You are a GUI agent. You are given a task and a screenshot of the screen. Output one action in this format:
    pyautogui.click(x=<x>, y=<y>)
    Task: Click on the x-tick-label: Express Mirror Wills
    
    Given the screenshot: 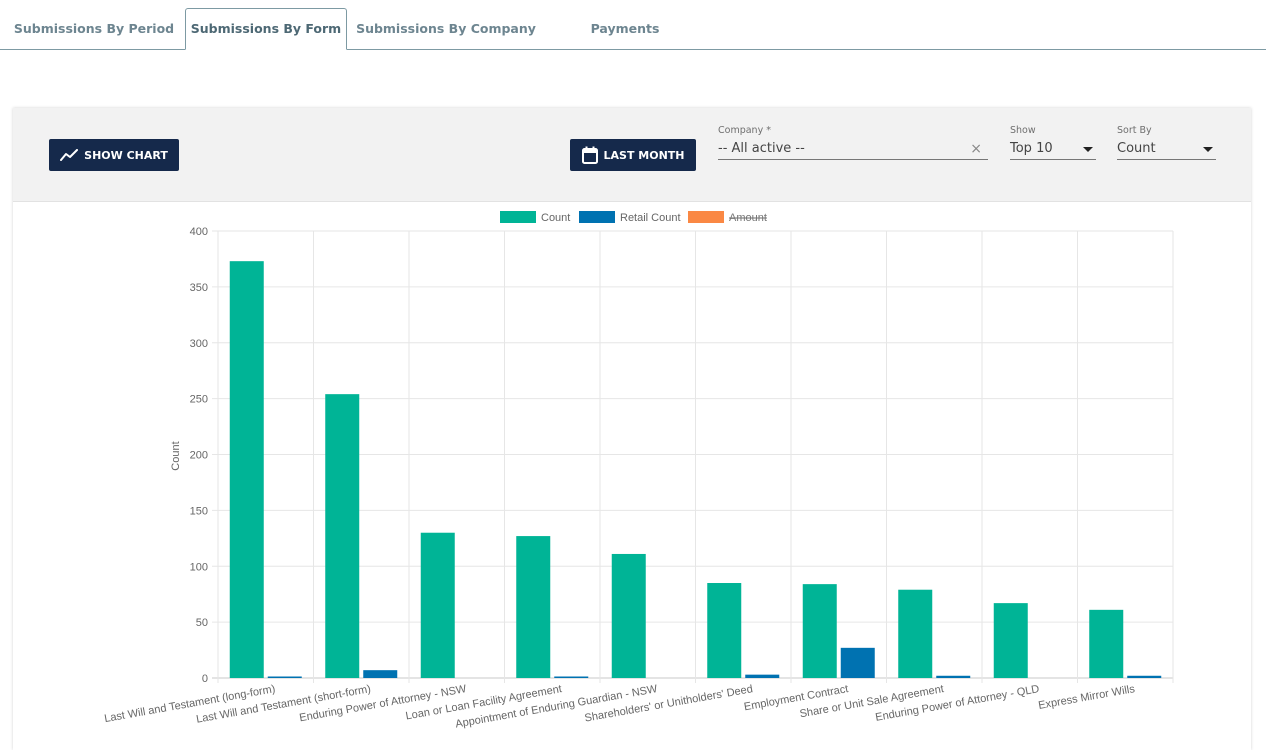 What is the action you would take?
    pyautogui.click(x=1086, y=697)
    